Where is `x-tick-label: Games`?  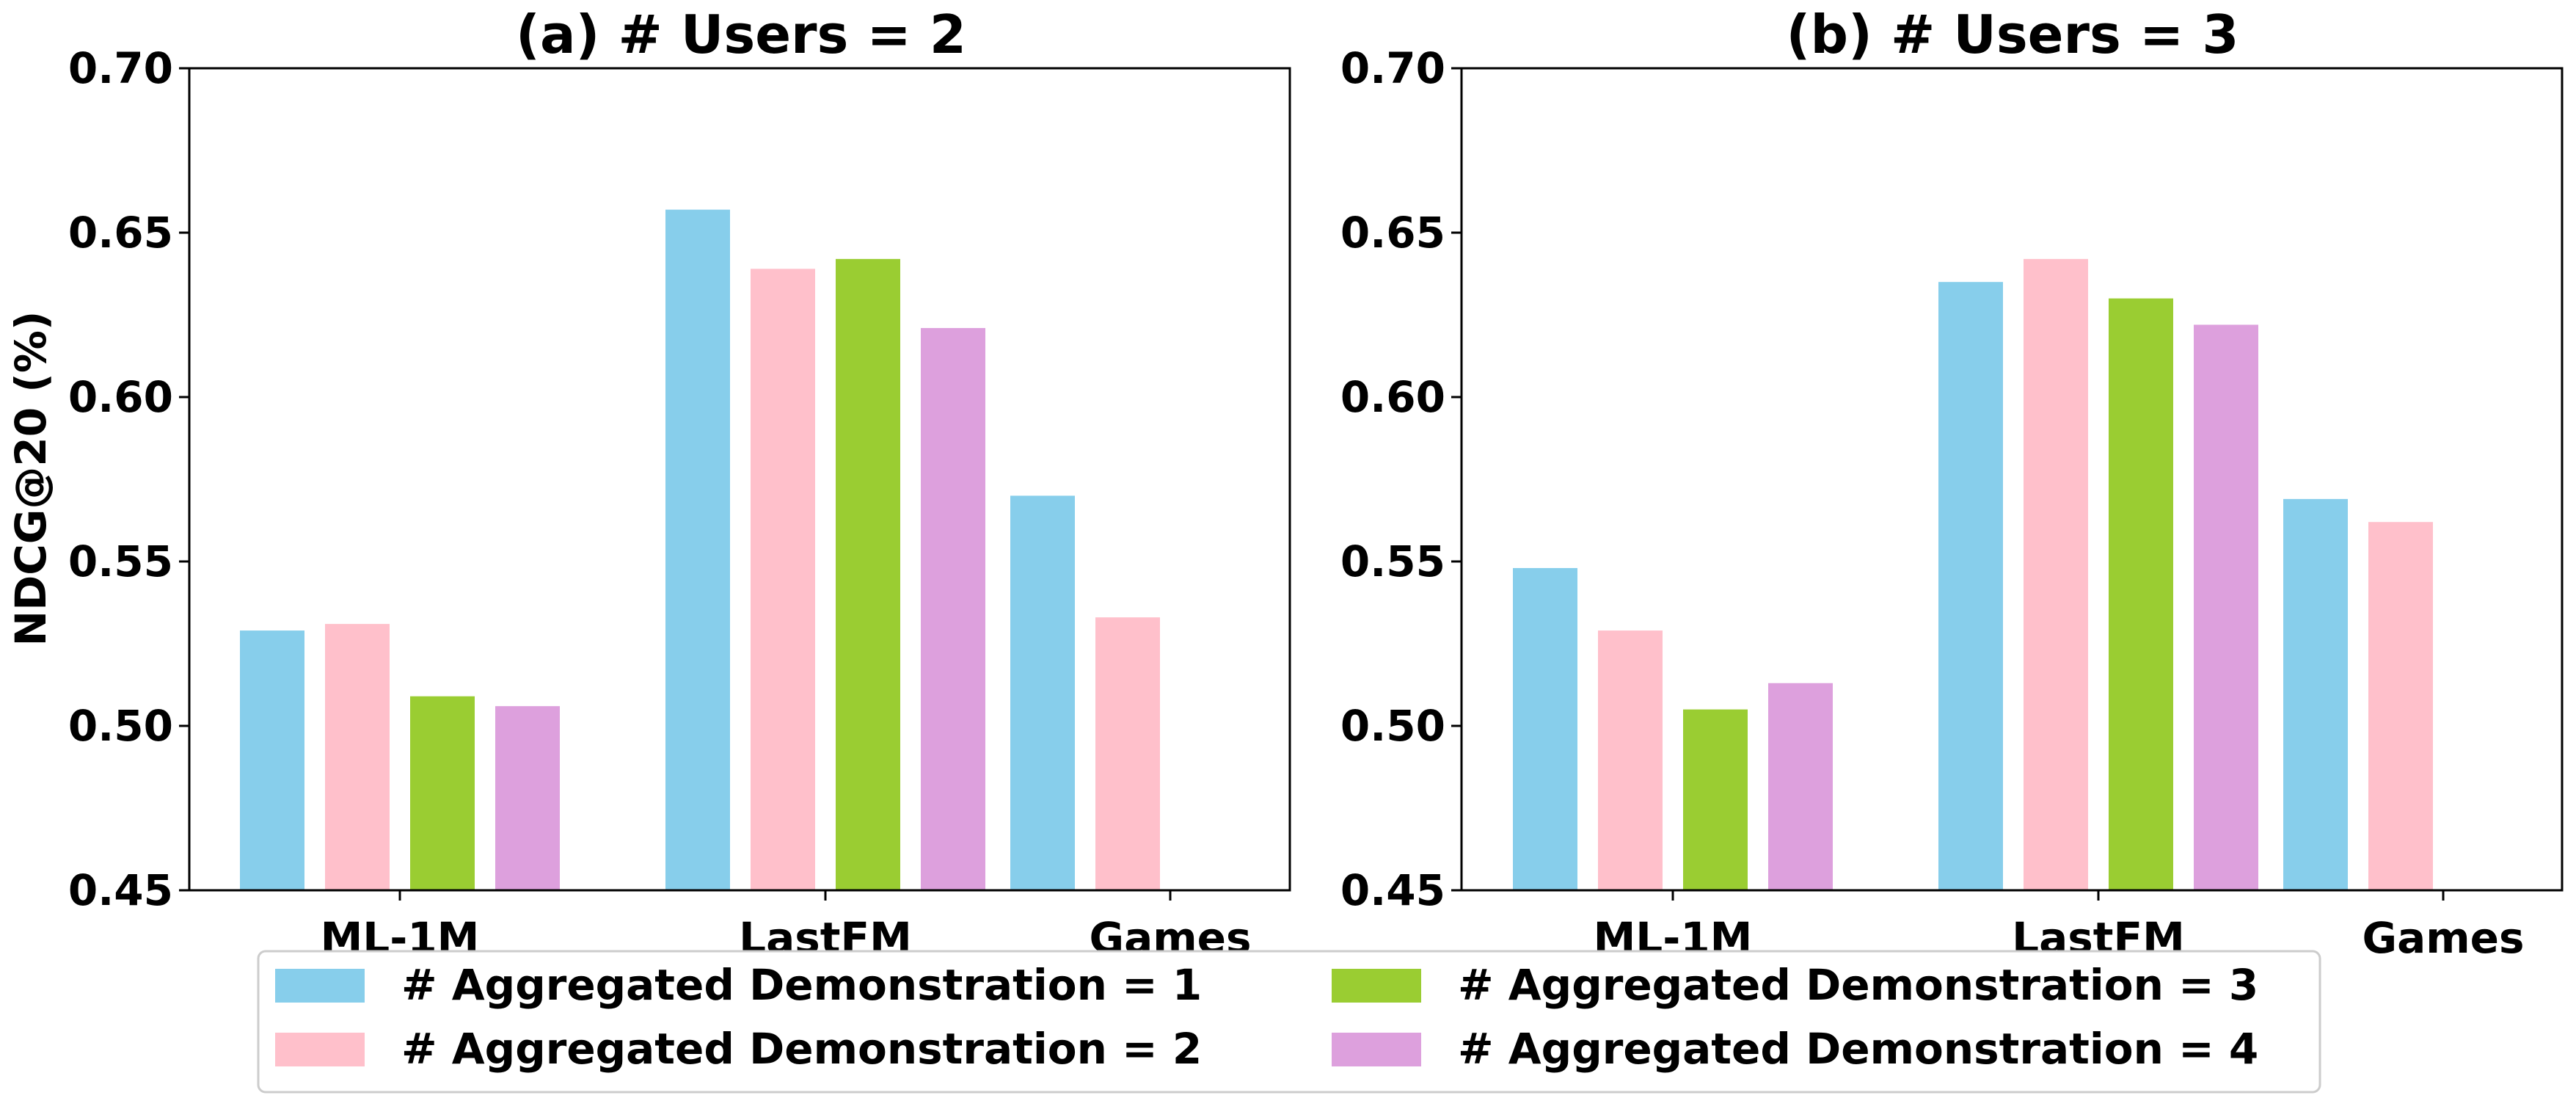
x-tick-label: Games is located at coordinates (2443, 938).